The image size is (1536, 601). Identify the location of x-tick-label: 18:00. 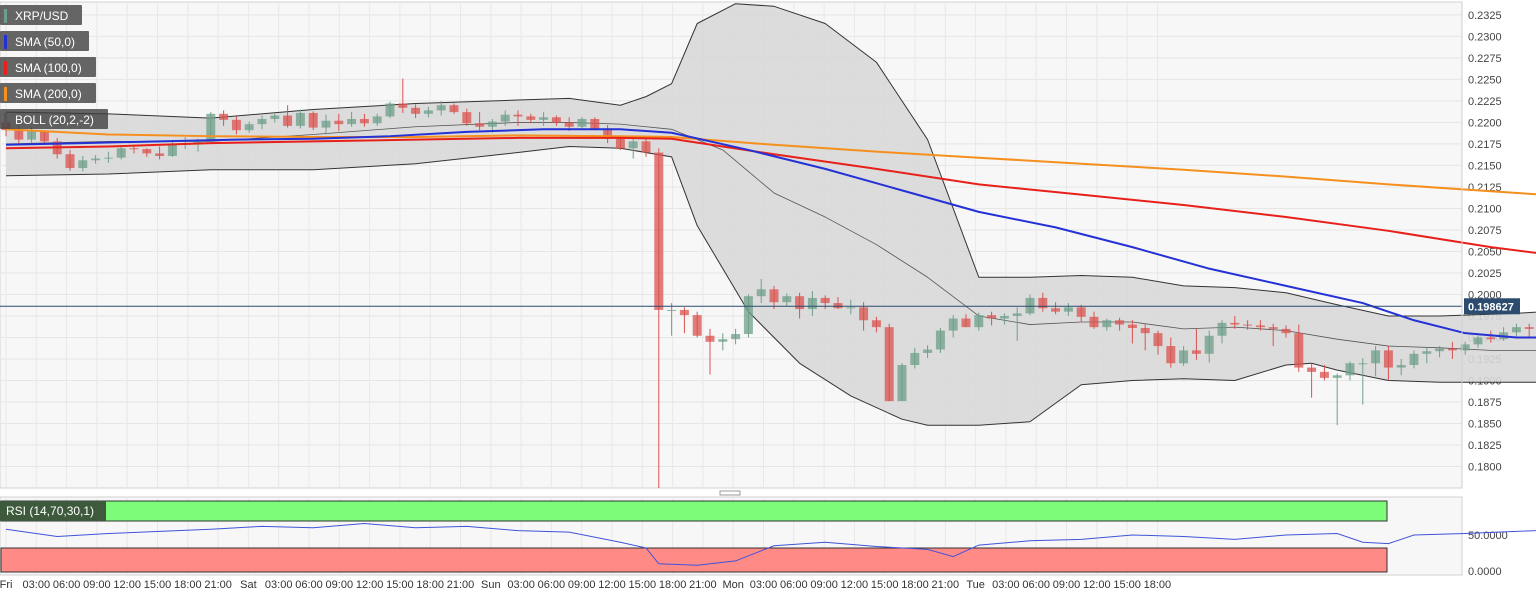
(673, 585).